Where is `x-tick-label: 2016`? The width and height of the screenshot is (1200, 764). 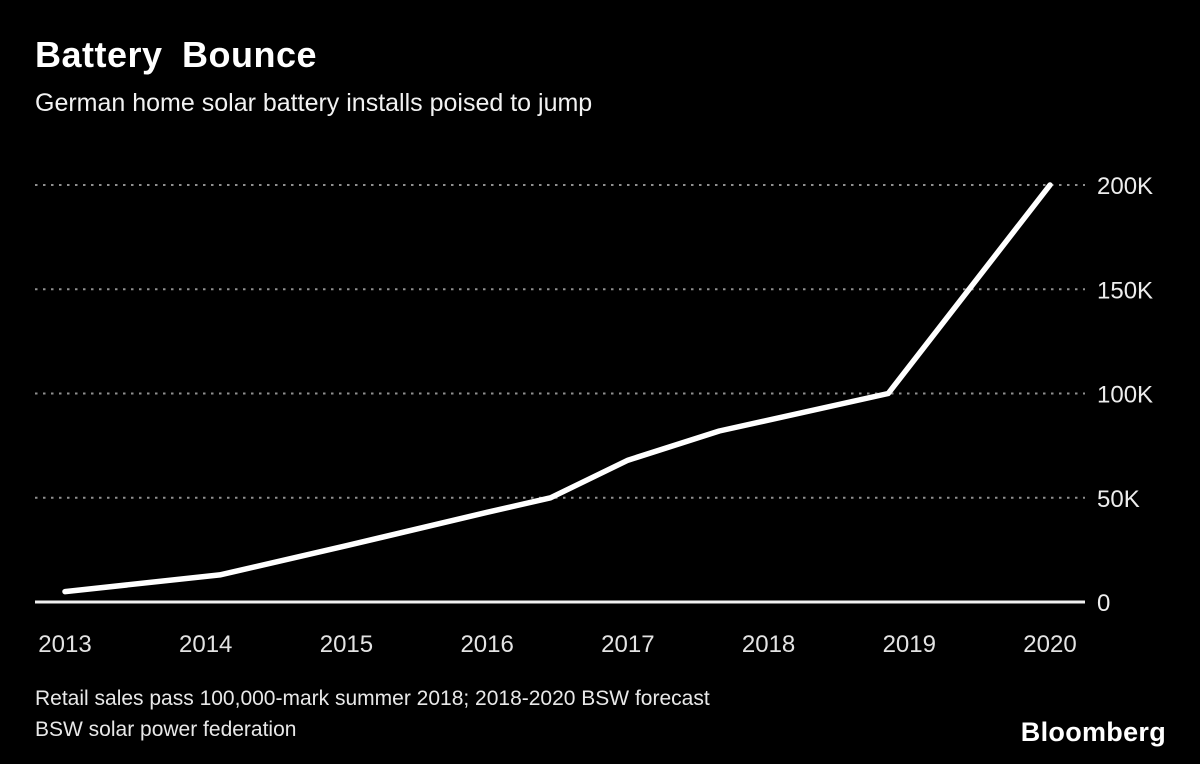 x-tick-label: 2016 is located at coordinates (486, 644).